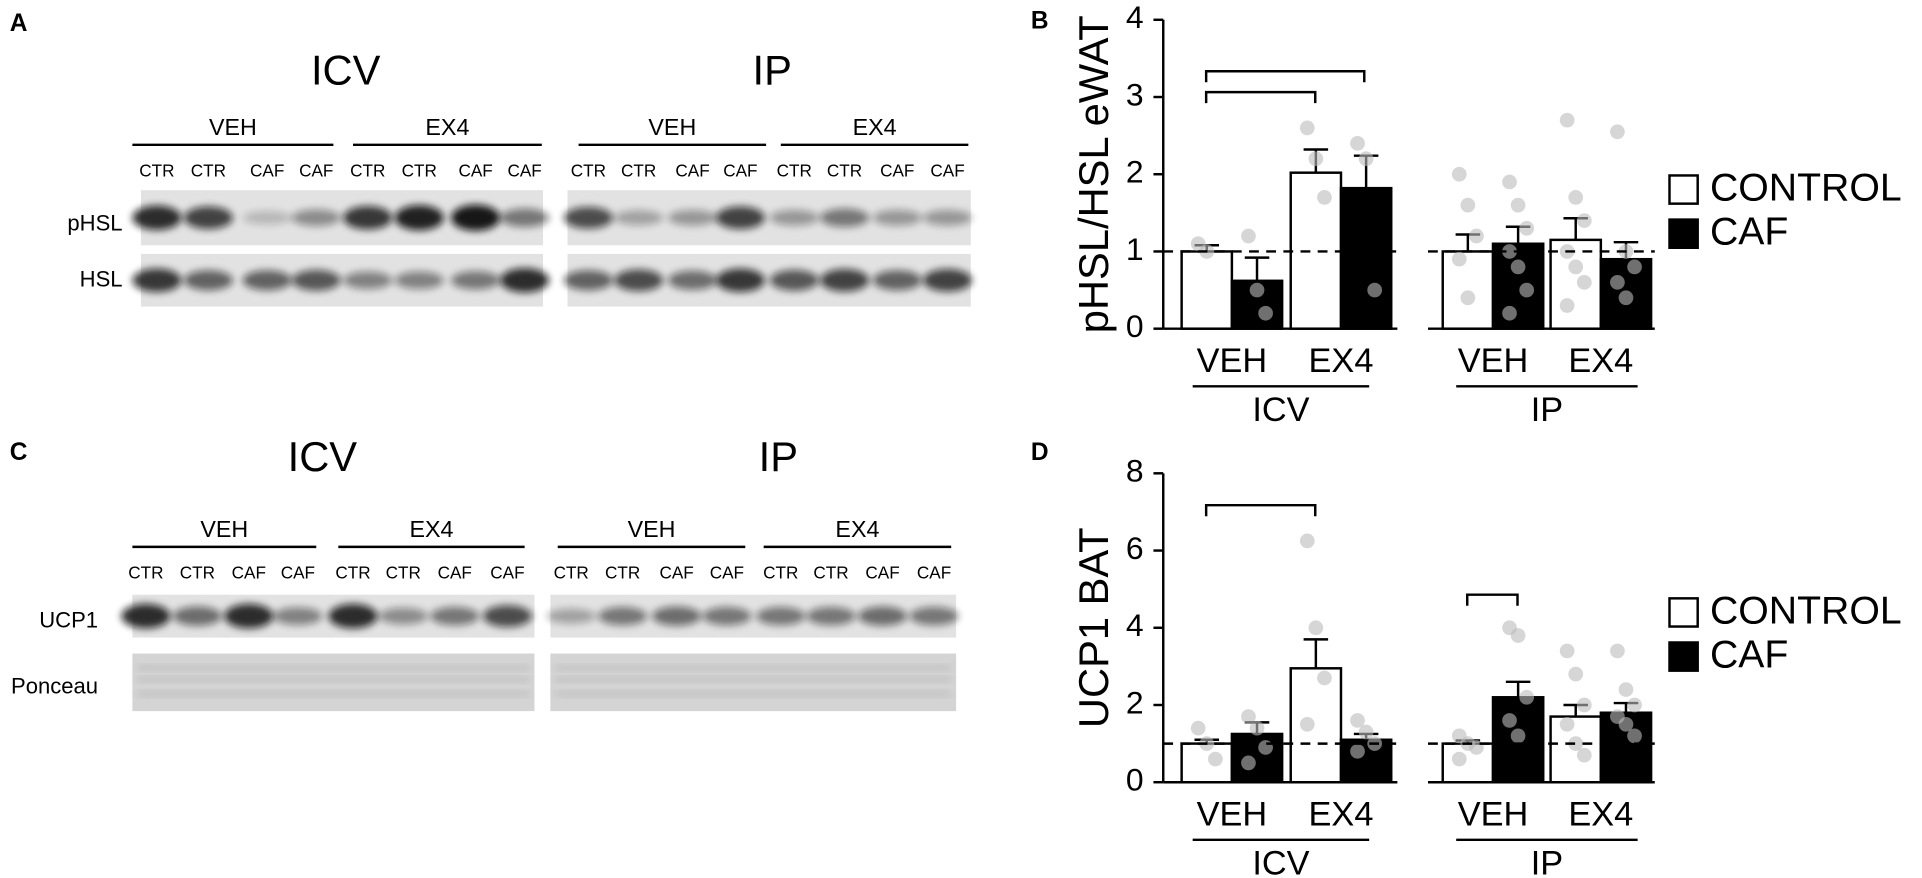 This screenshot has height=878, width=1922. Describe the element at coordinates (875, 127) in the screenshot. I see `condition-label: EX4` at that location.